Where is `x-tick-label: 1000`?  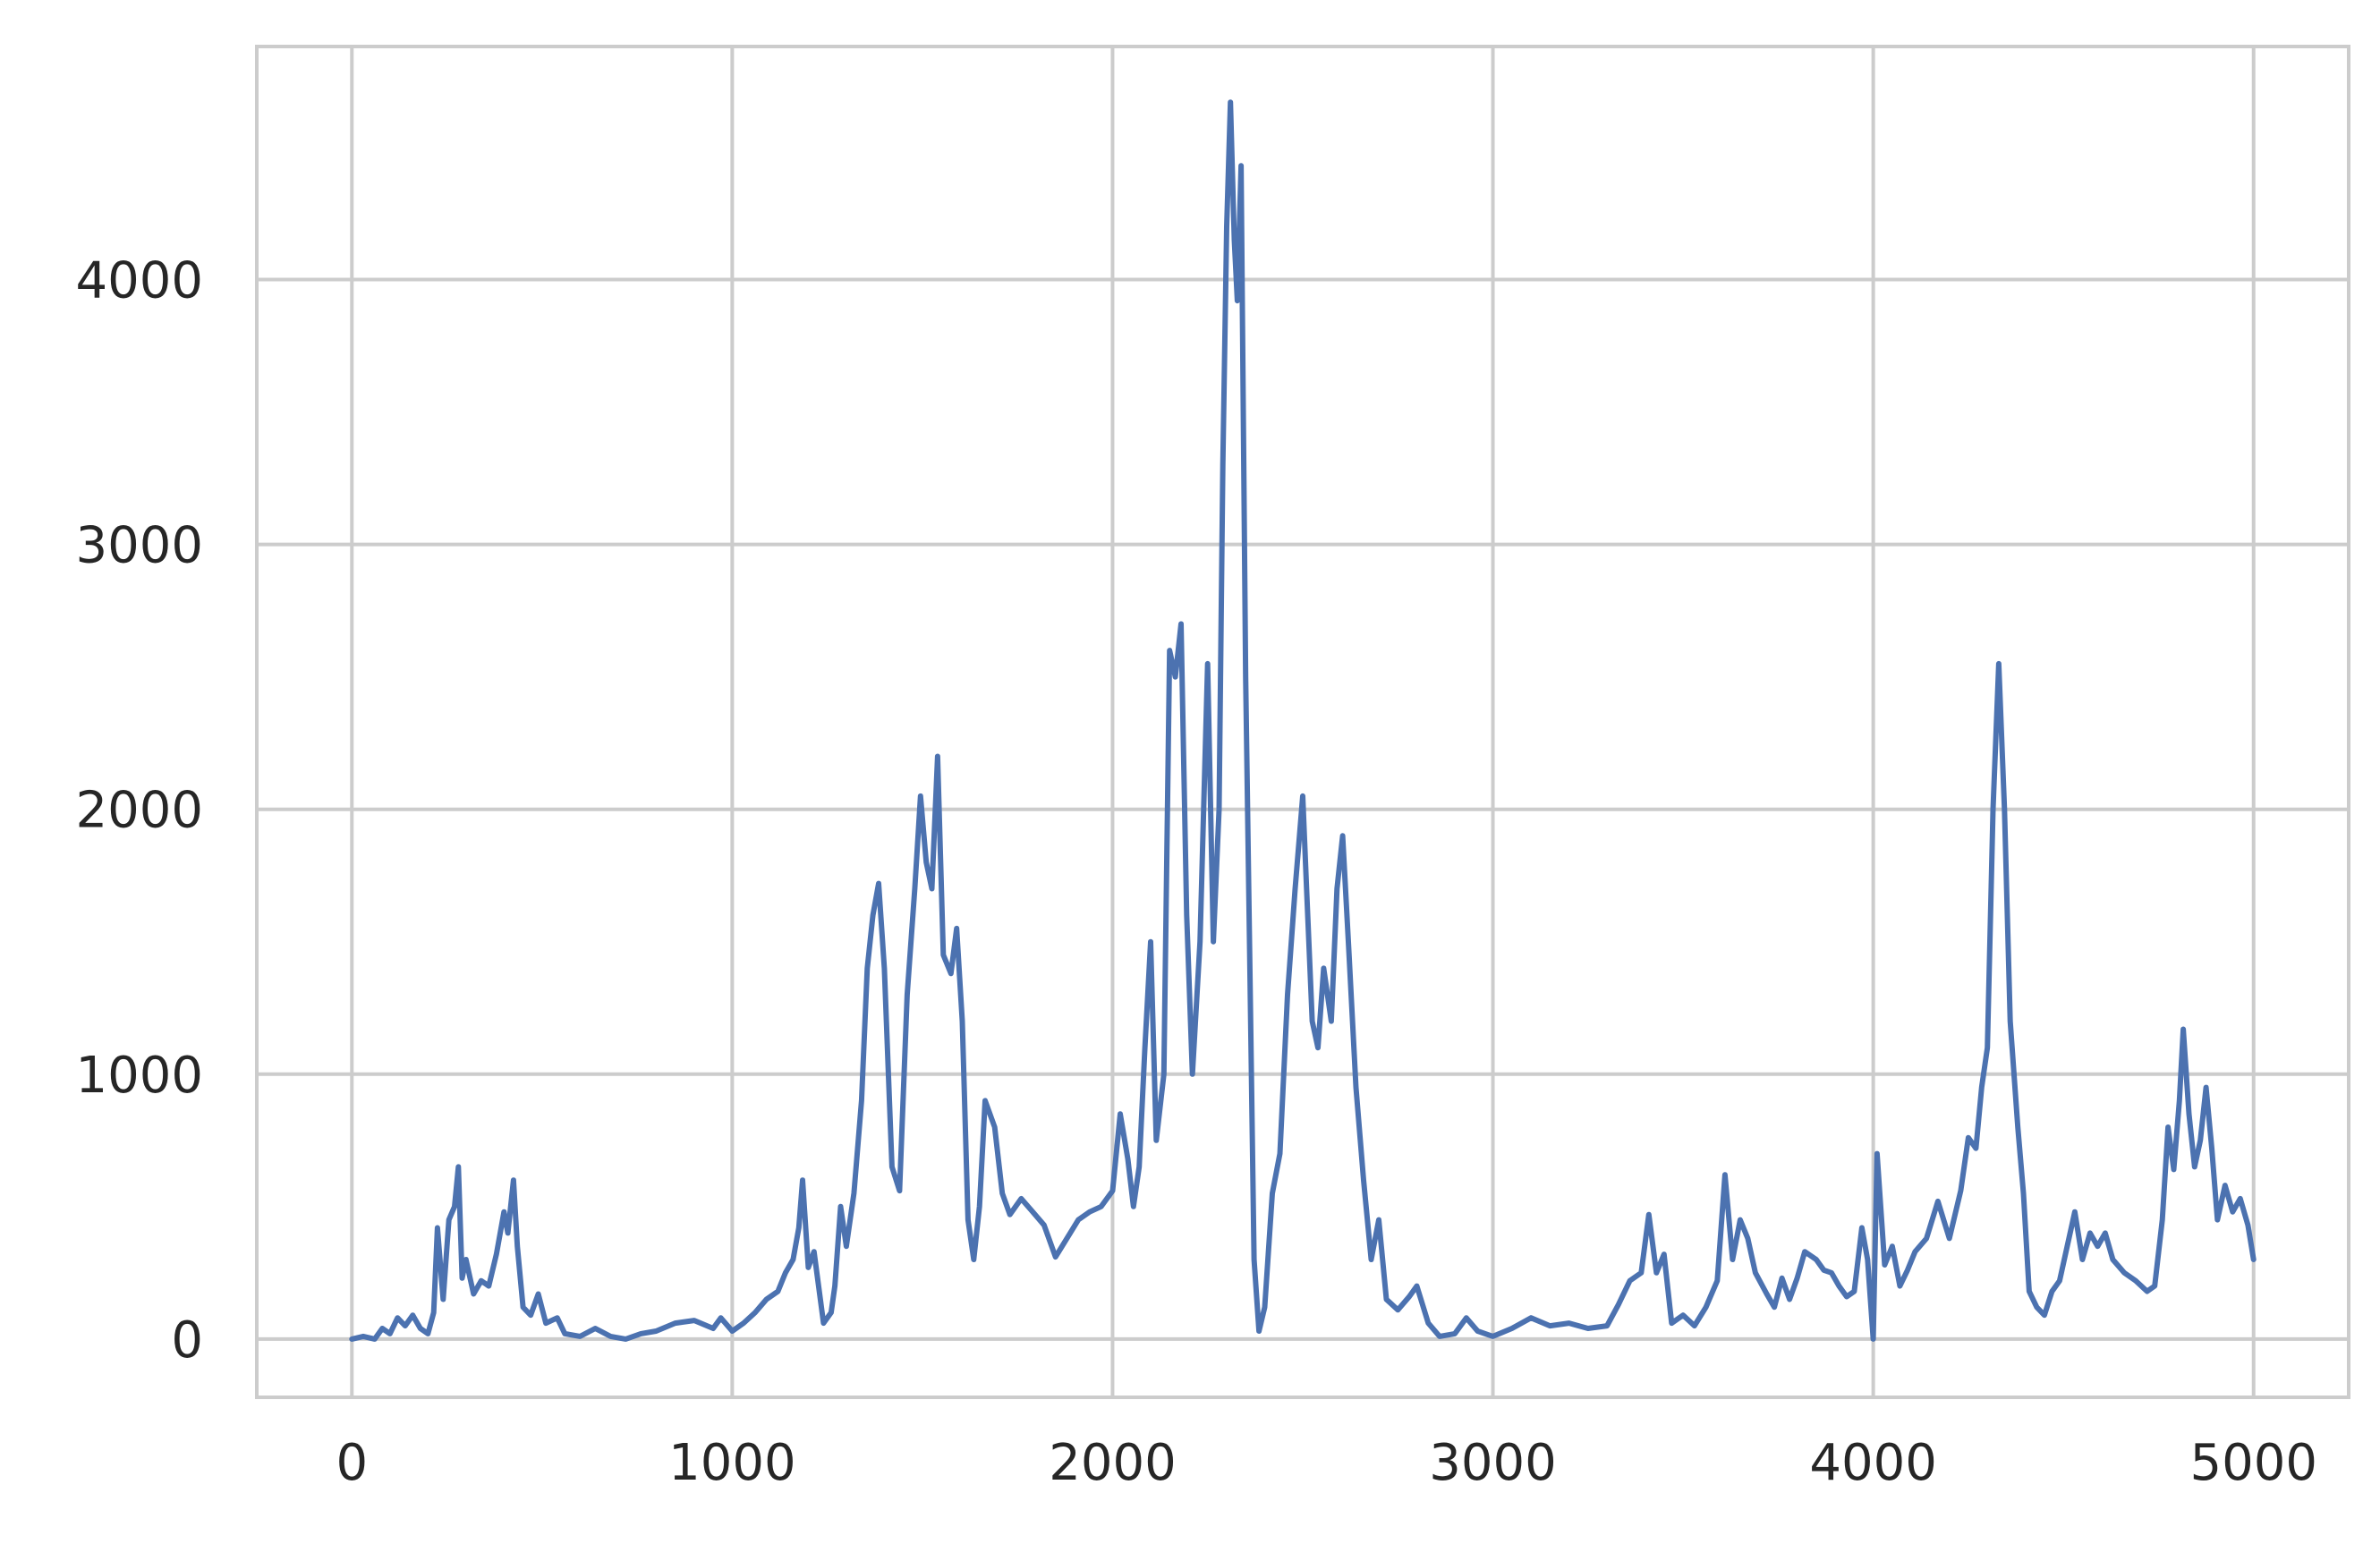
x-tick-label: 1000 is located at coordinates (732, 1463).